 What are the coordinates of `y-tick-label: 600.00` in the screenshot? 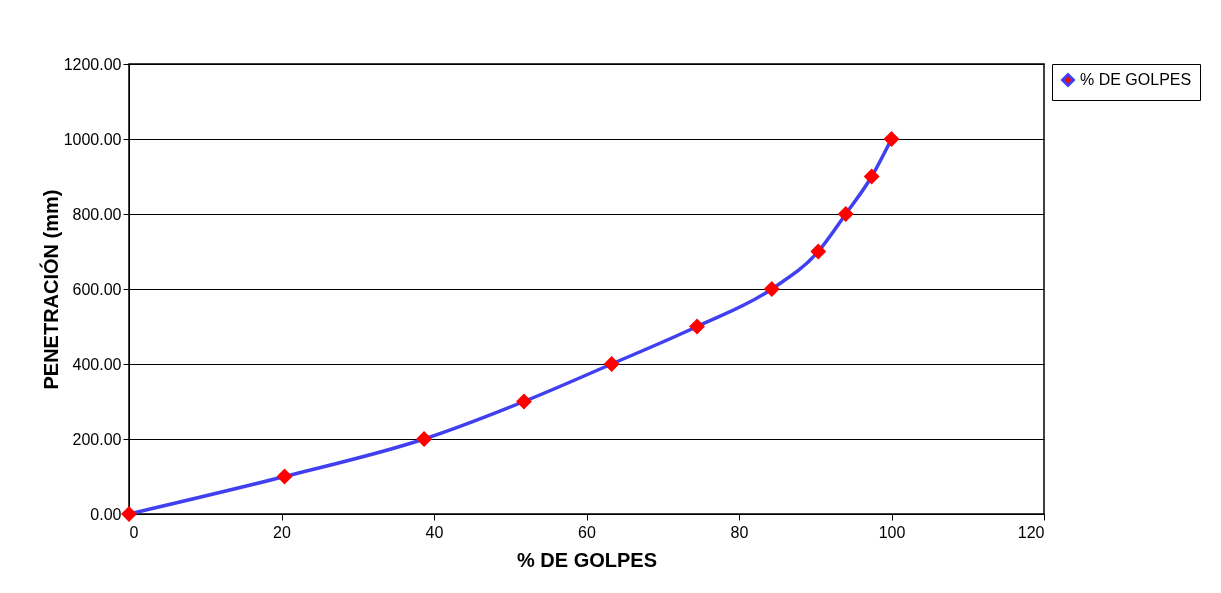 It's located at (97, 289).